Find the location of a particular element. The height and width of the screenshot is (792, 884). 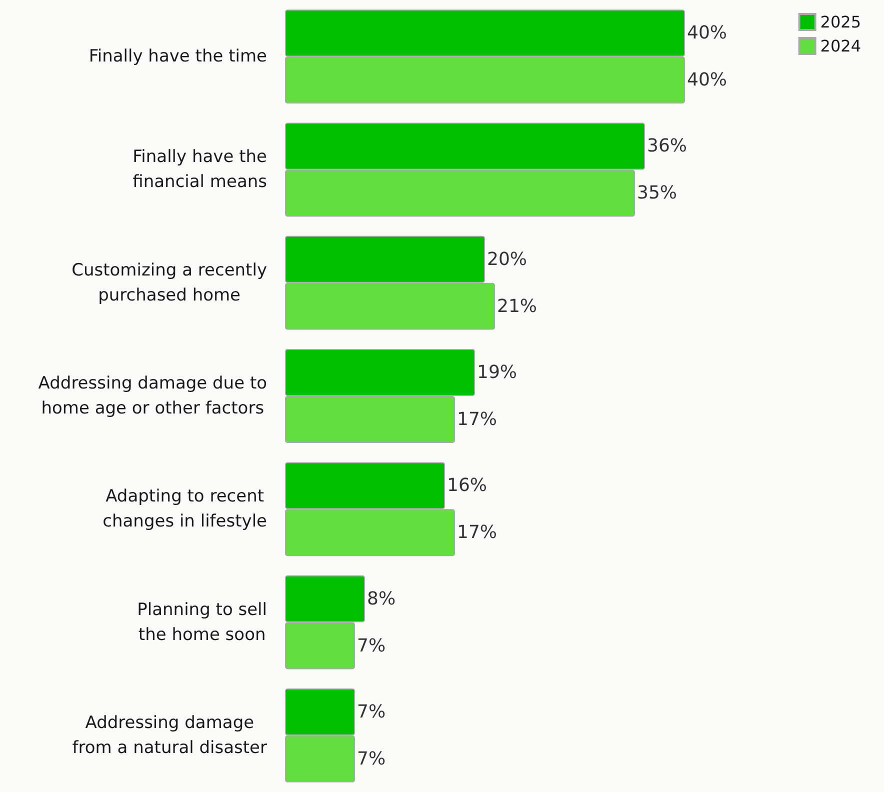

y-tick-label: Finally have the time is located at coordinates (178, 56).